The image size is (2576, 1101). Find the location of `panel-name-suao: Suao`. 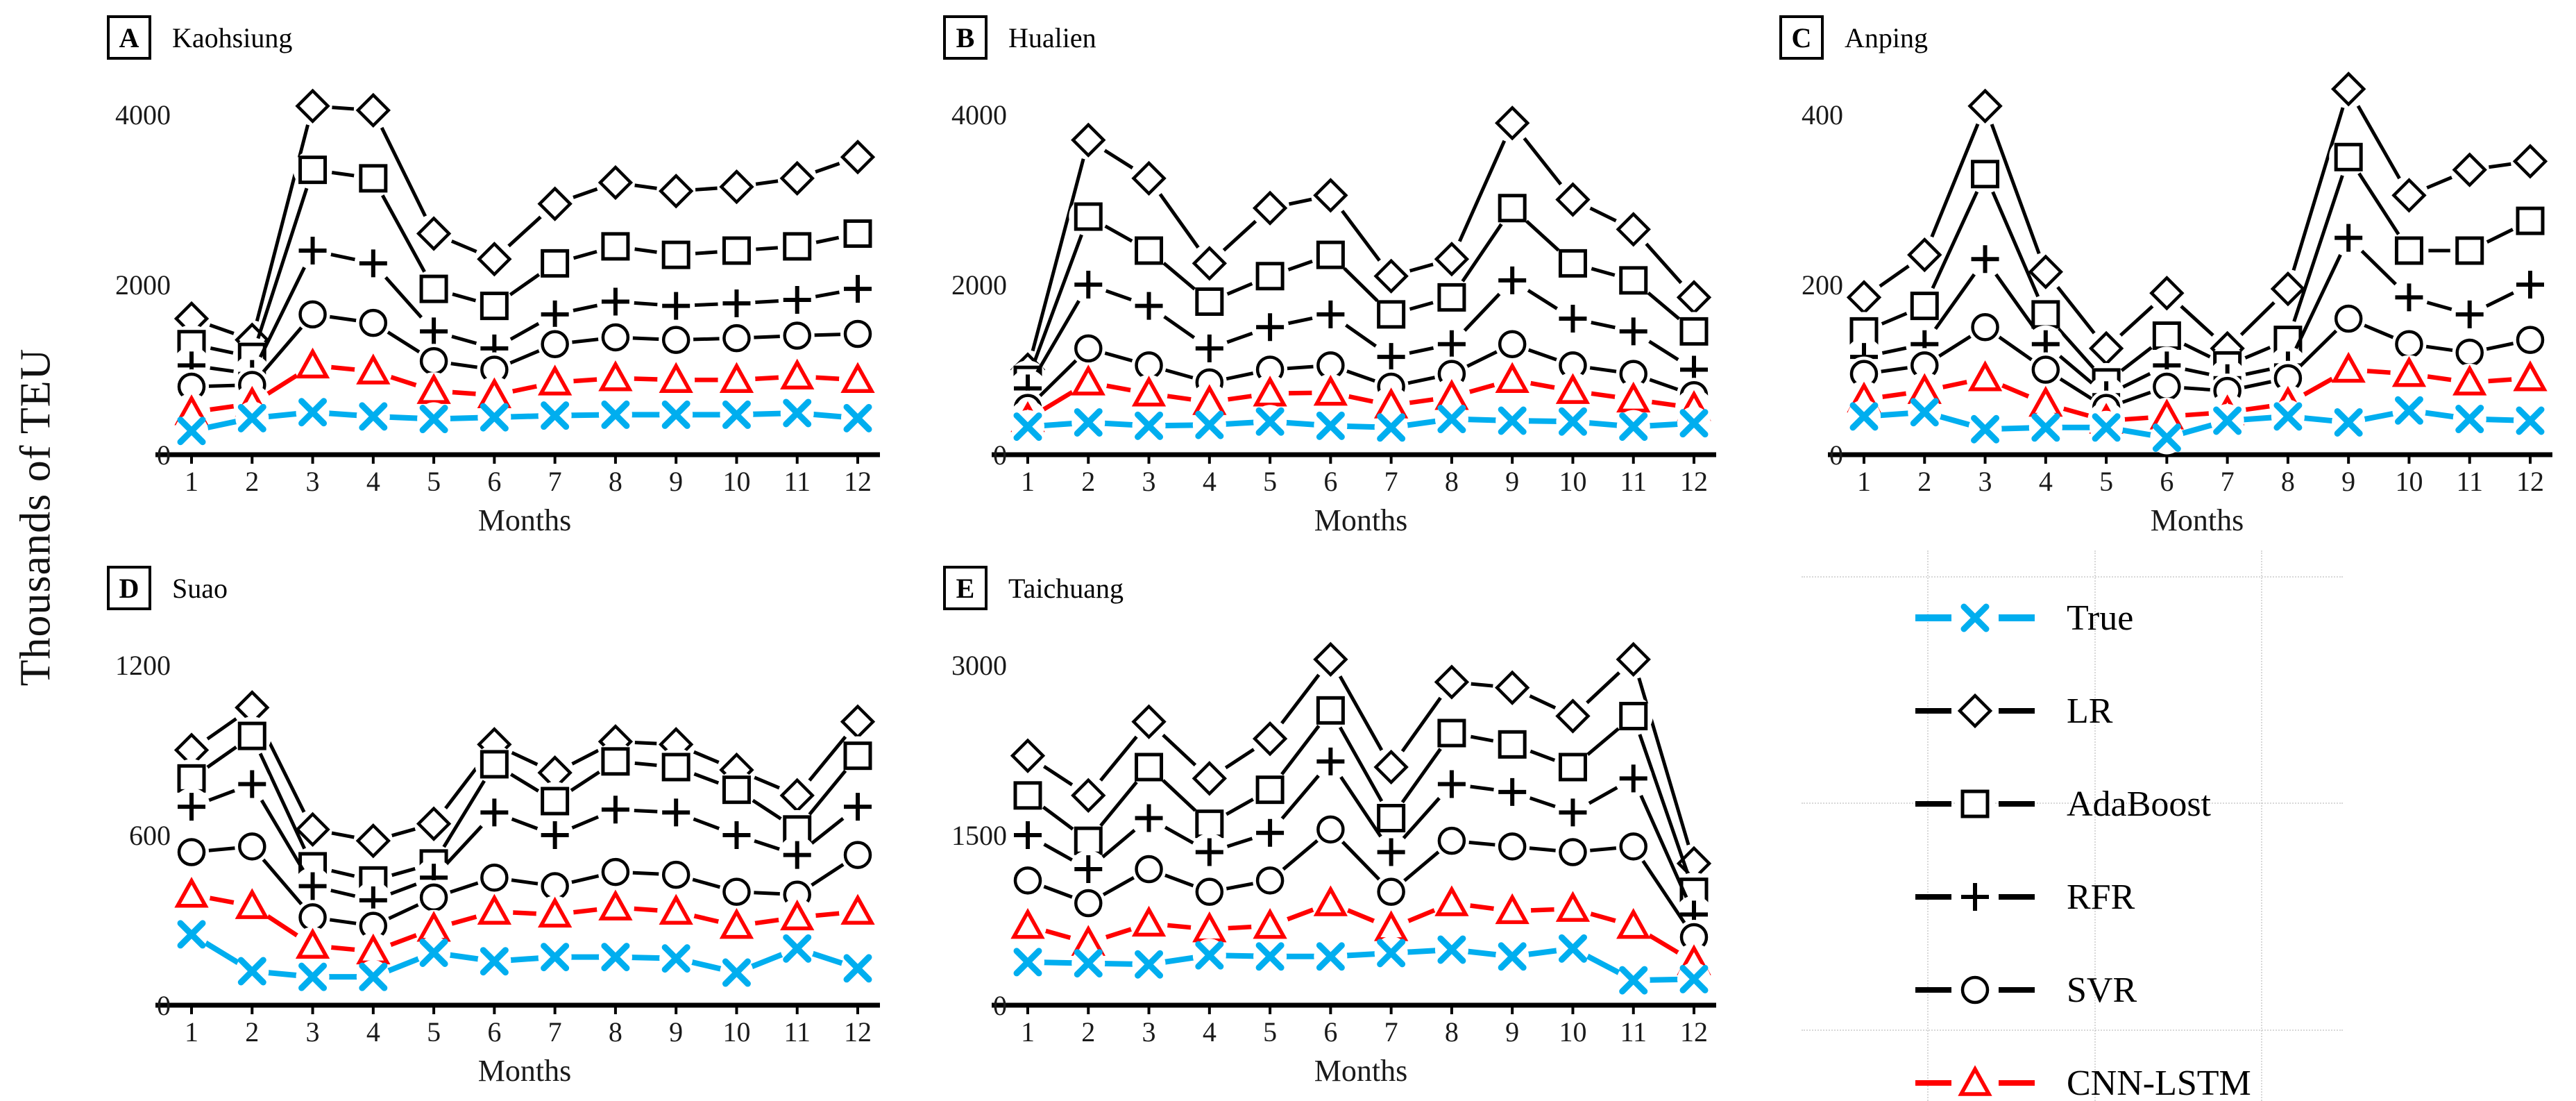

panel-name-suao: Suao is located at coordinates (200, 588).